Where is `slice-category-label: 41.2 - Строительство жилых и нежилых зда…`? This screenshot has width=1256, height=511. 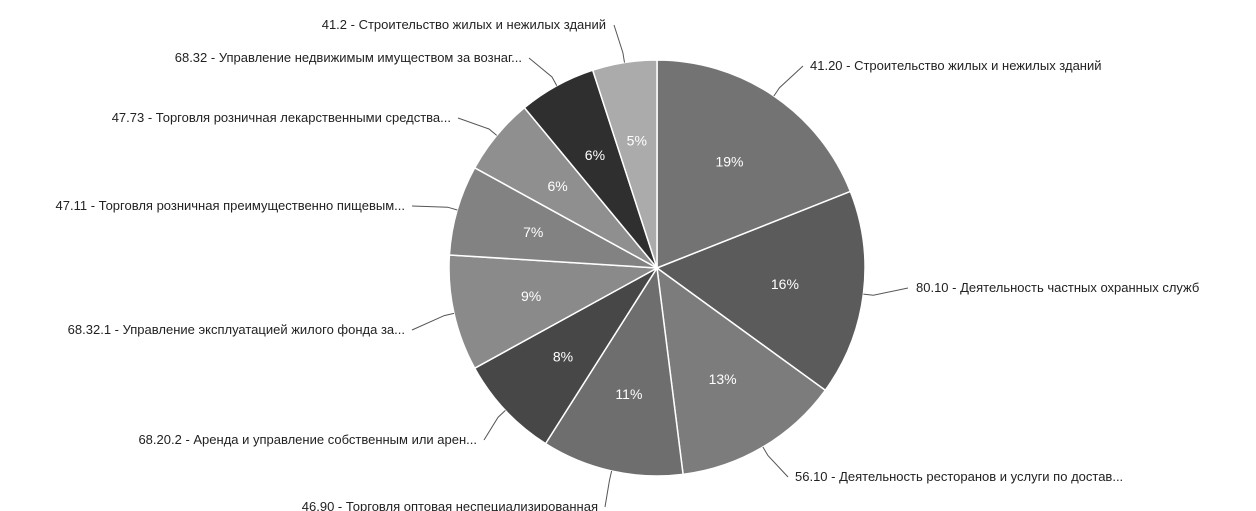 slice-category-label: 41.2 - Строительство жилых и нежилых зда… is located at coordinates (464, 24).